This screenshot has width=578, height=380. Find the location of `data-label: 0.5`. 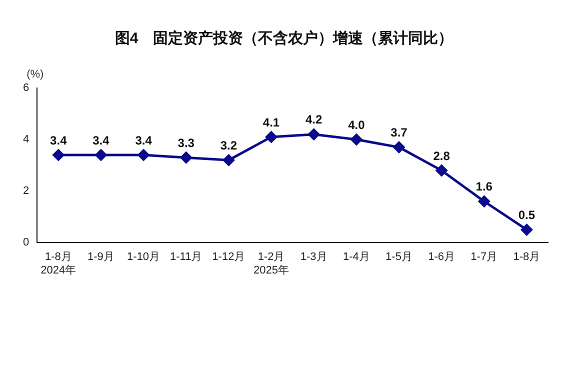

data-label: 0.5 is located at coordinates (527, 215).